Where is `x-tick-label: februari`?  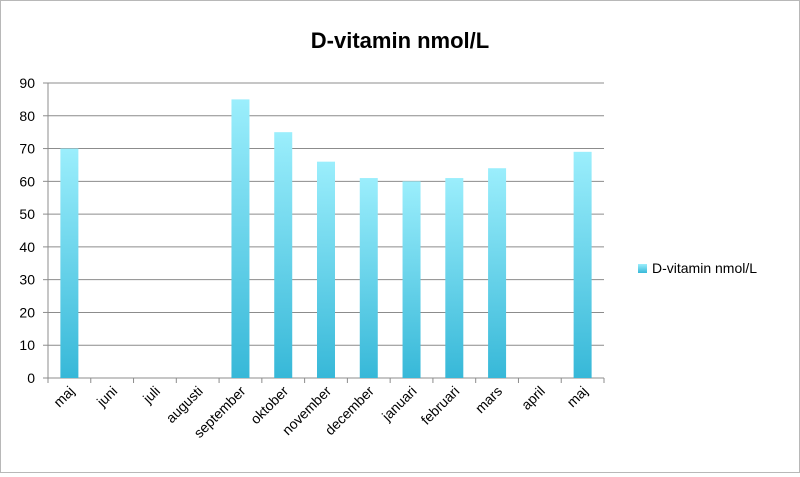
x-tick-label: februari is located at coordinates (440, 405).